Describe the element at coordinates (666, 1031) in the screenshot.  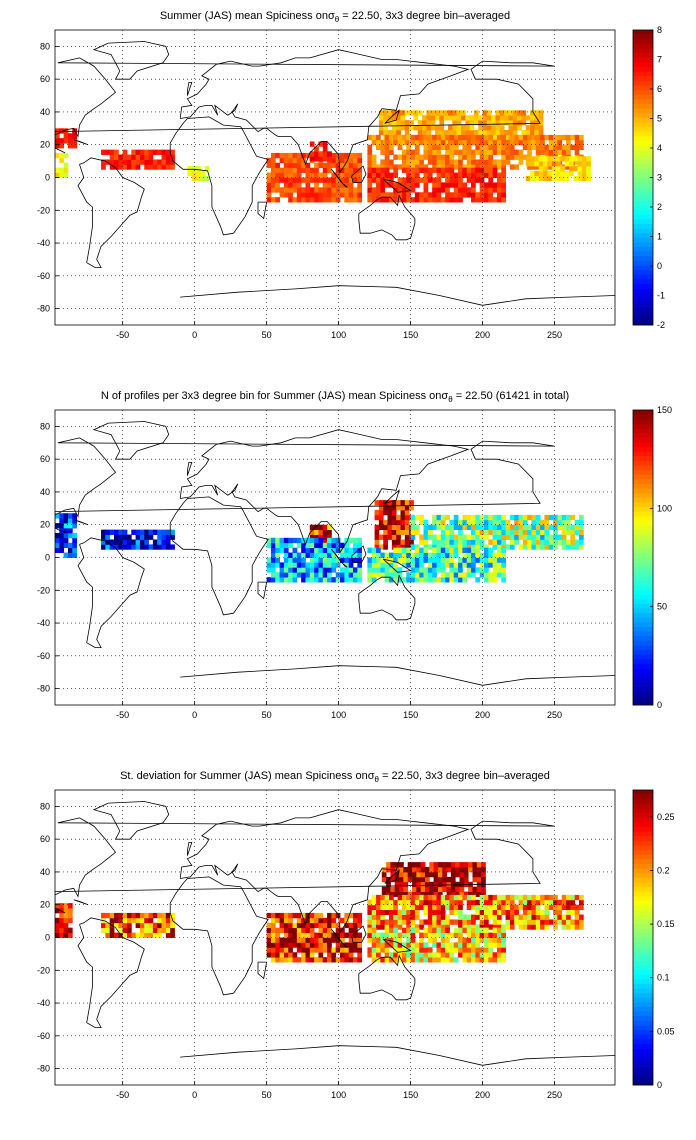
I see `colorbar-tick-label: 0.05` at that location.